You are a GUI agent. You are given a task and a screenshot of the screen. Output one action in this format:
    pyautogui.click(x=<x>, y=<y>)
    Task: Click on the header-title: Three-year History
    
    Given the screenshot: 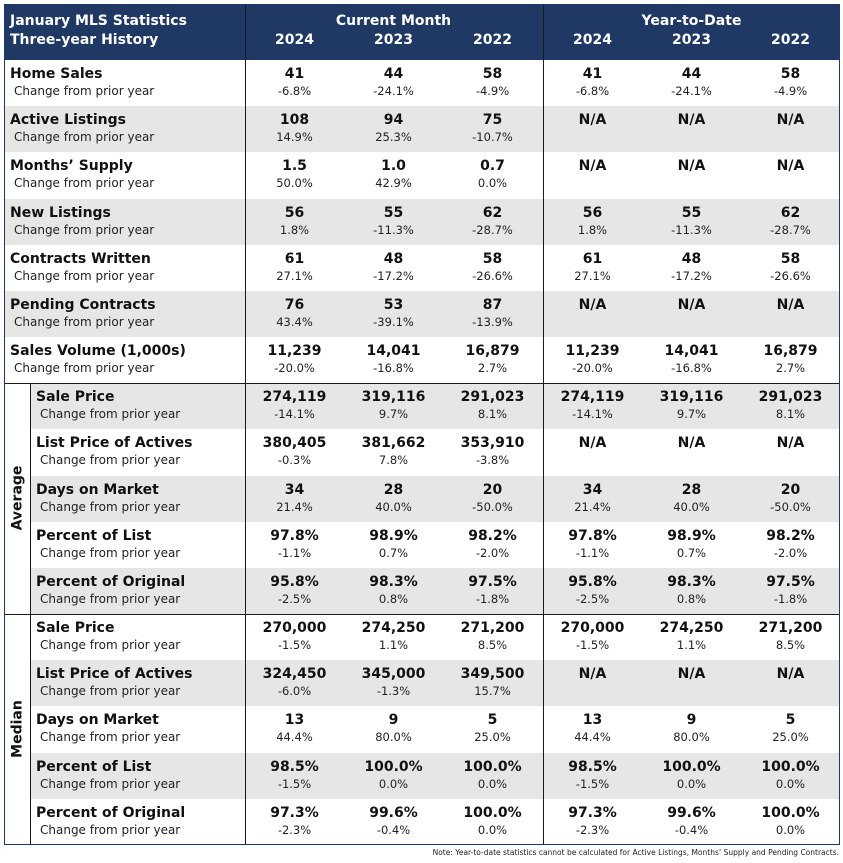 What is the action you would take?
    pyautogui.click(x=84, y=40)
    